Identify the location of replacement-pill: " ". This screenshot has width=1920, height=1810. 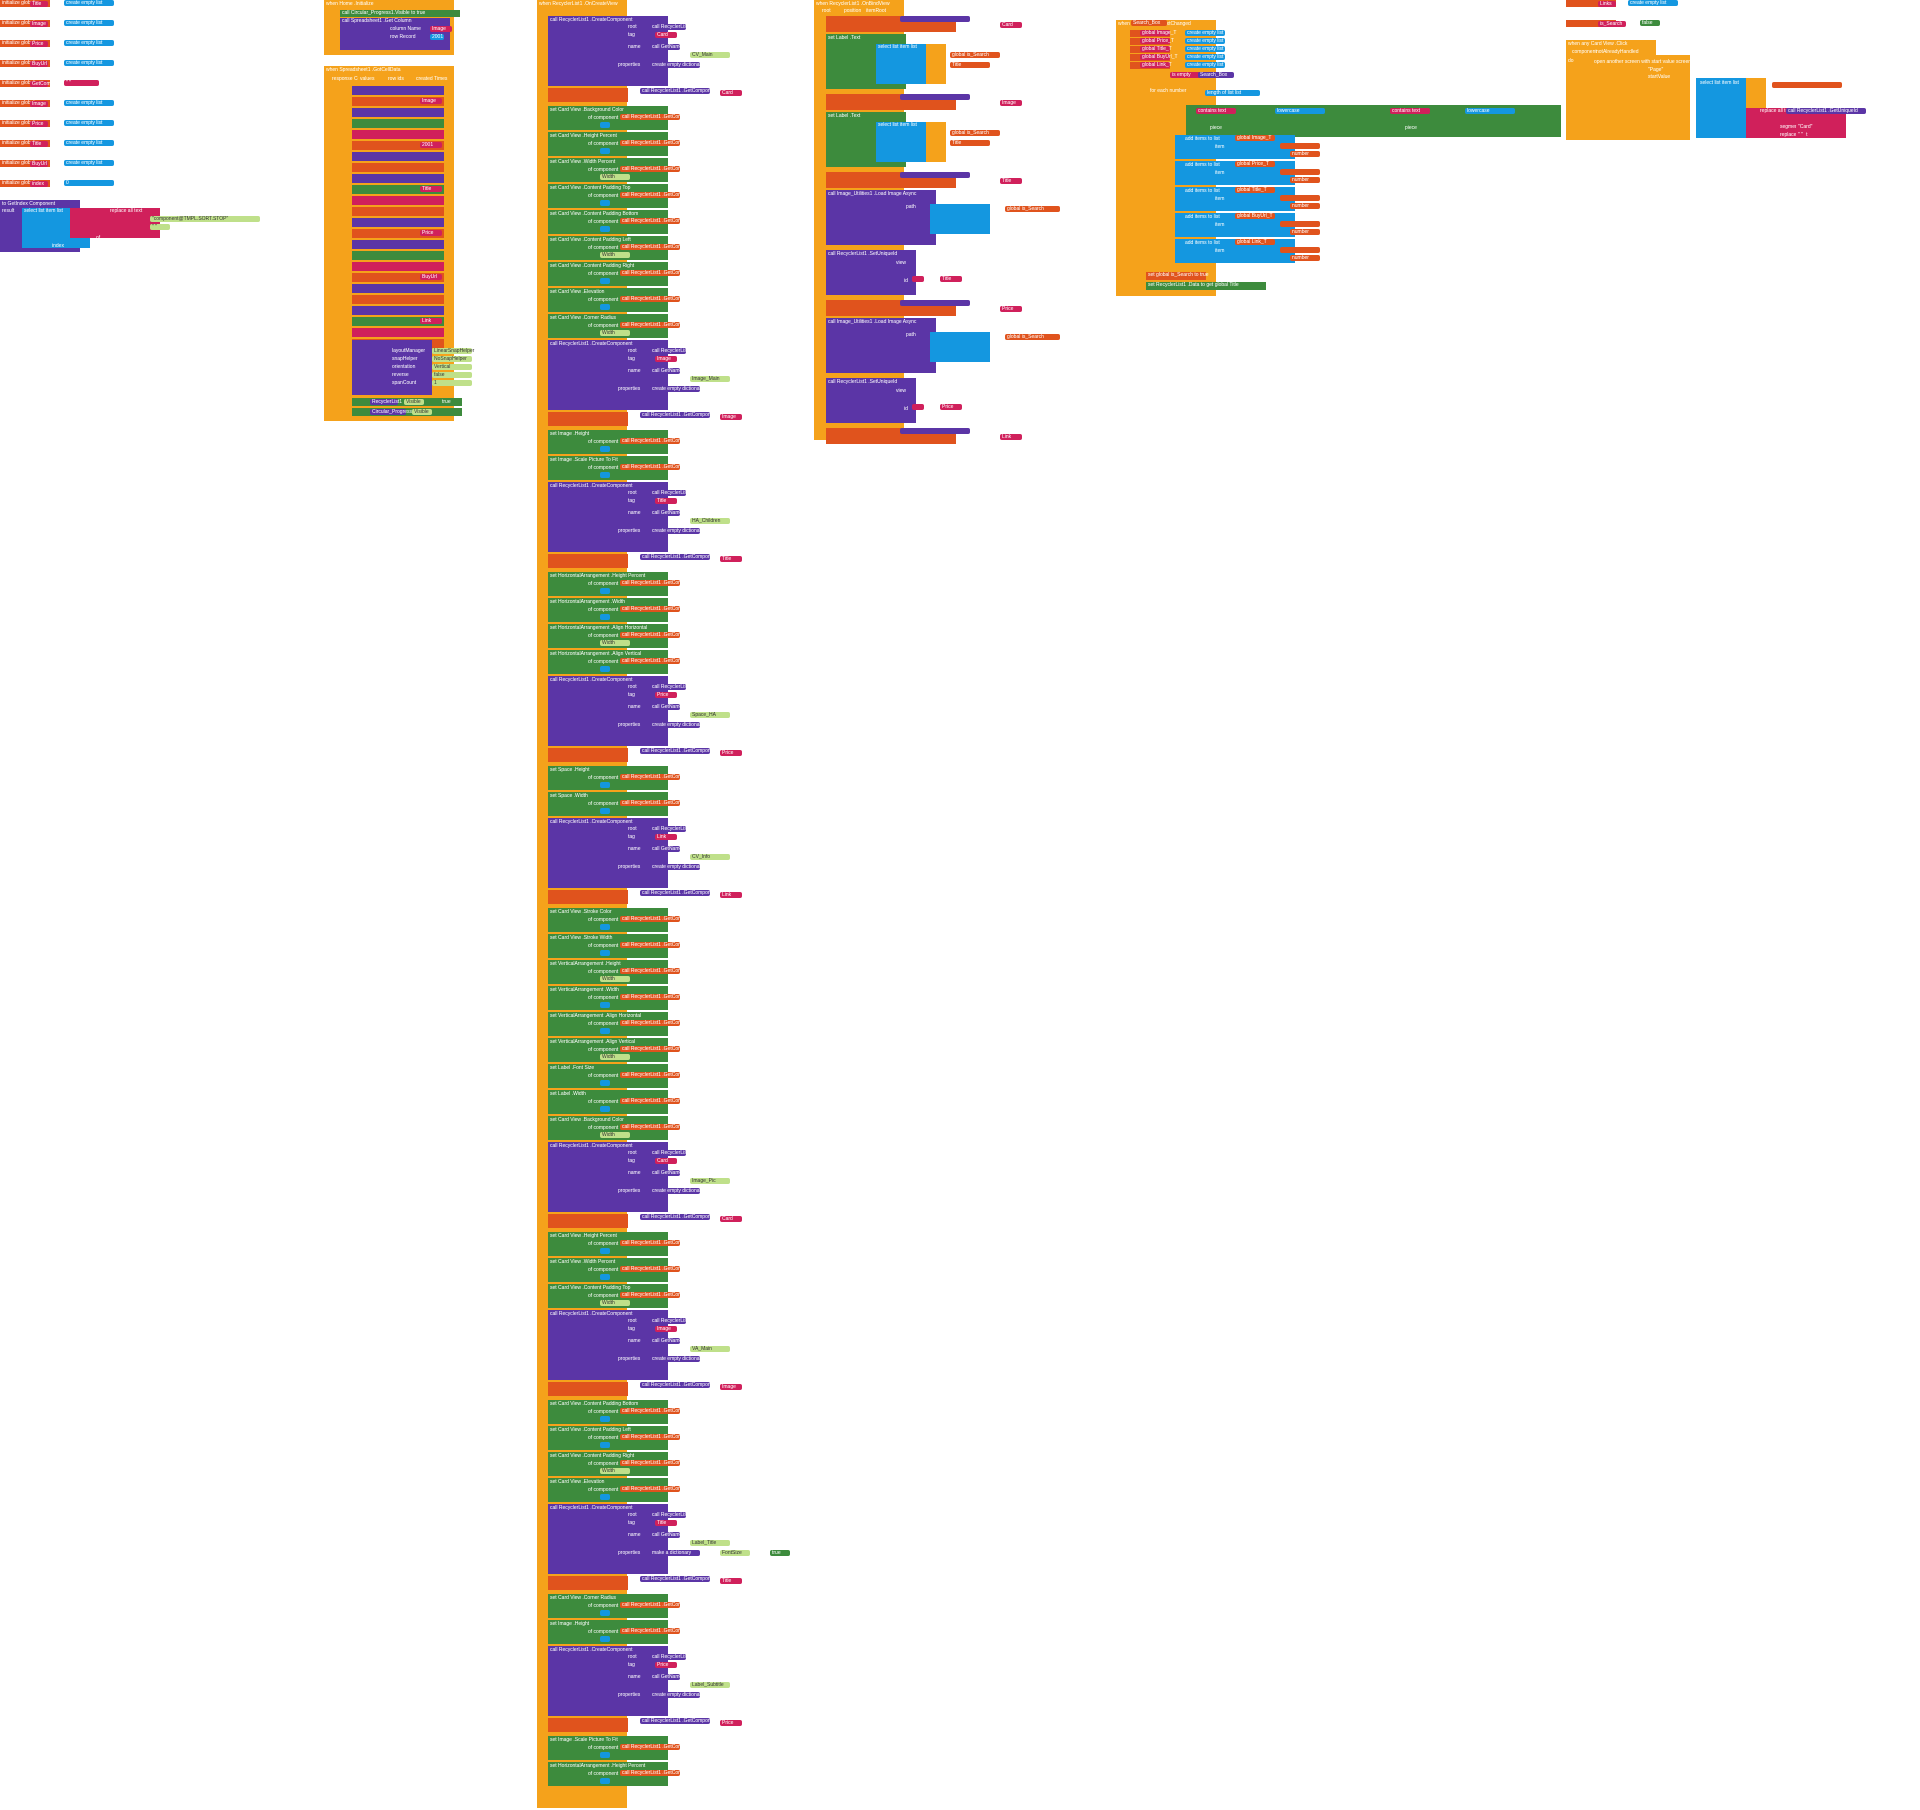
(160, 227).